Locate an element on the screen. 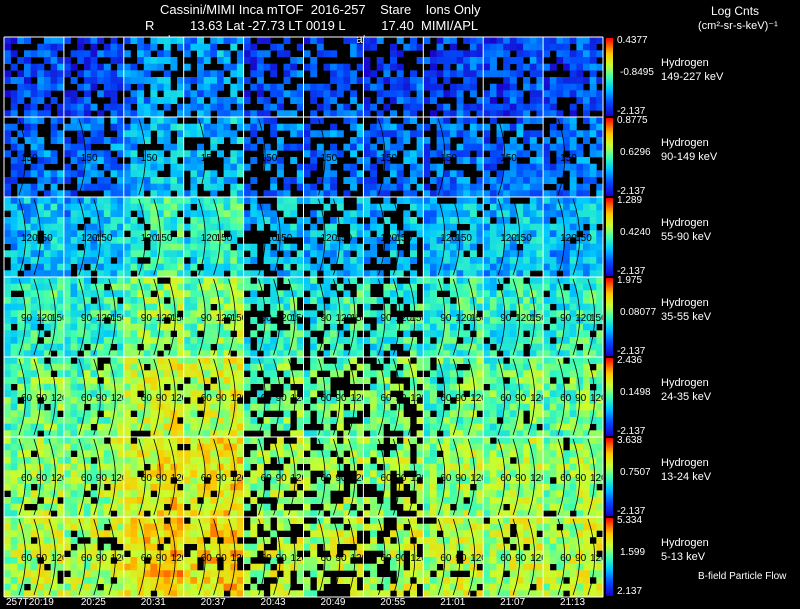 This screenshot has height=609, width=800. time-tick-label: 20:55 is located at coordinates (393, 602).